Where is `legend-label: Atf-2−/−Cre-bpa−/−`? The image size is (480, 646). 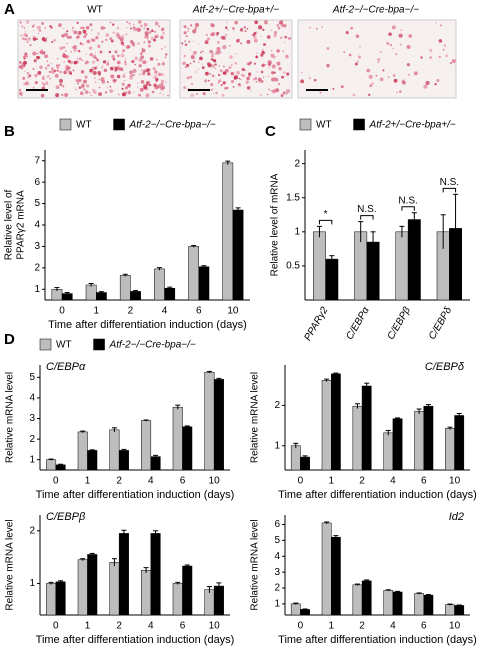
legend-label: Atf-2−/−Cre-bpa−/− is located at coordinates (172, 125).